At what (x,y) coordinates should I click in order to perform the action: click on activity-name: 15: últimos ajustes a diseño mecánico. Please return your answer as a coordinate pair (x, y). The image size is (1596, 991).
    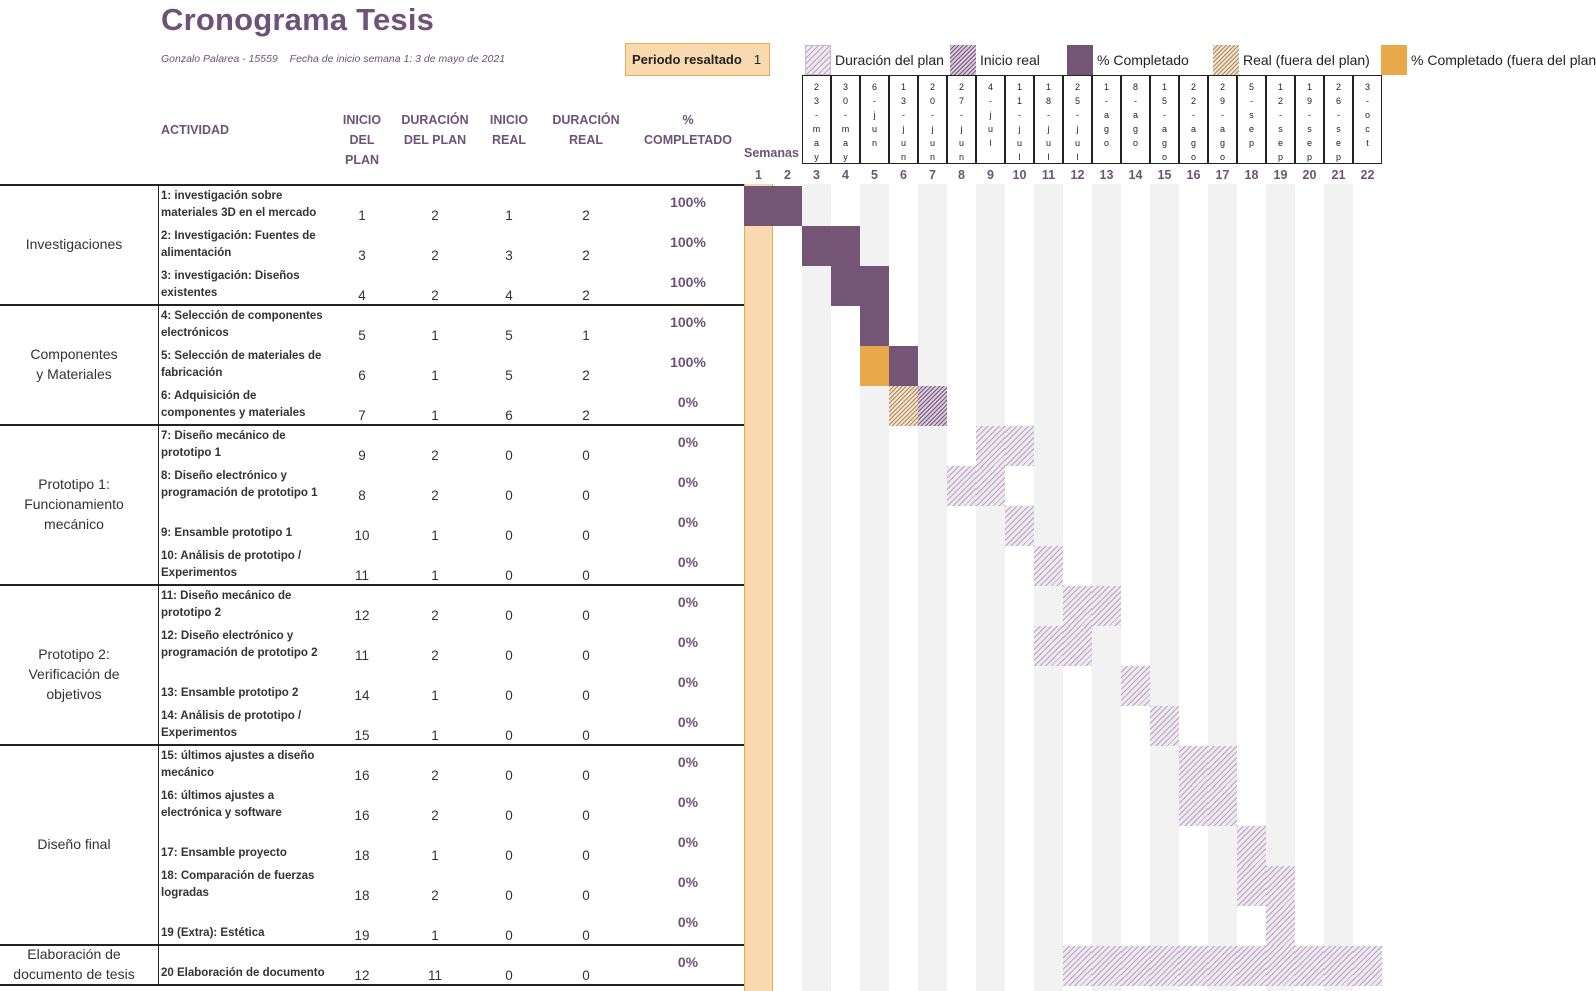
    Looking at the image, I should click on (246, 765).